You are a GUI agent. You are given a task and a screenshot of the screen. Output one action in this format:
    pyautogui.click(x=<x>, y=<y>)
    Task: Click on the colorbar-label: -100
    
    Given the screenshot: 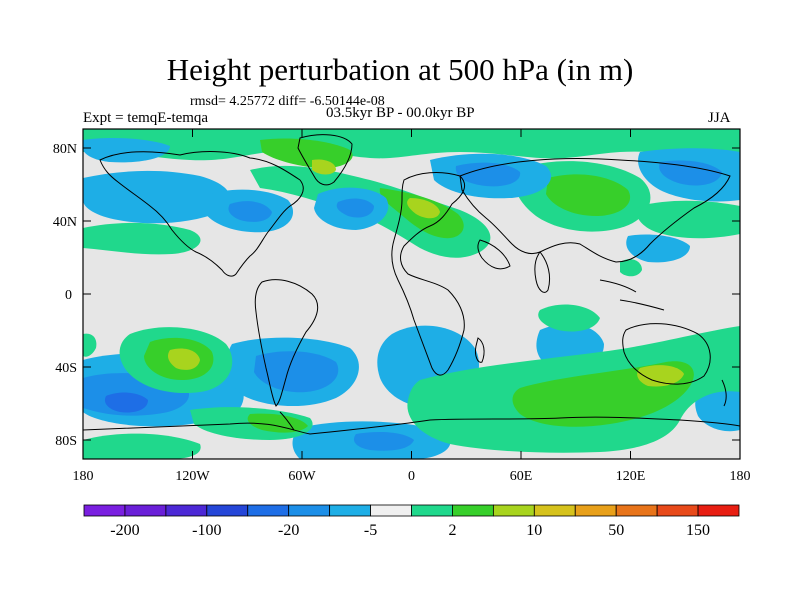 What is the action you would take?
    pyautogui.click(x=206, y=530)
    